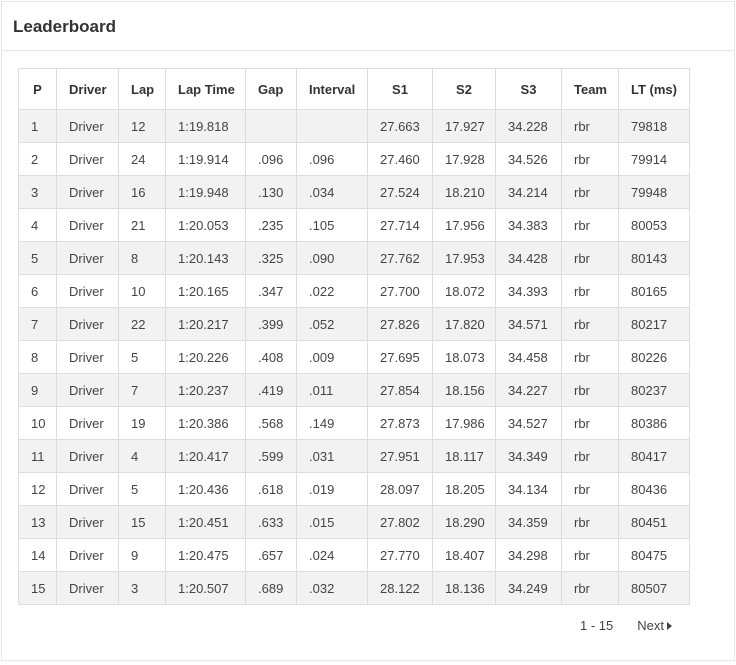 This screenshot has height=665, width=736. What do you see at coordinates (590, 89) in the screenshot?
I see `column-header-team: Team` at bounding box center [590, 89].